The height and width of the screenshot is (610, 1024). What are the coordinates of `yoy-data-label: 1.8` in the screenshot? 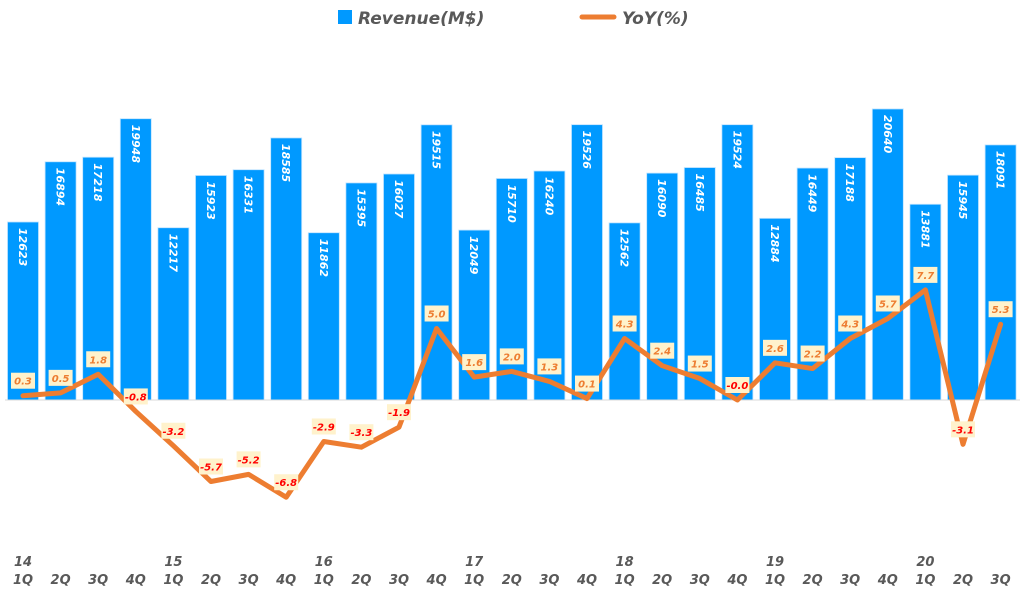 It's located at (98, 360).